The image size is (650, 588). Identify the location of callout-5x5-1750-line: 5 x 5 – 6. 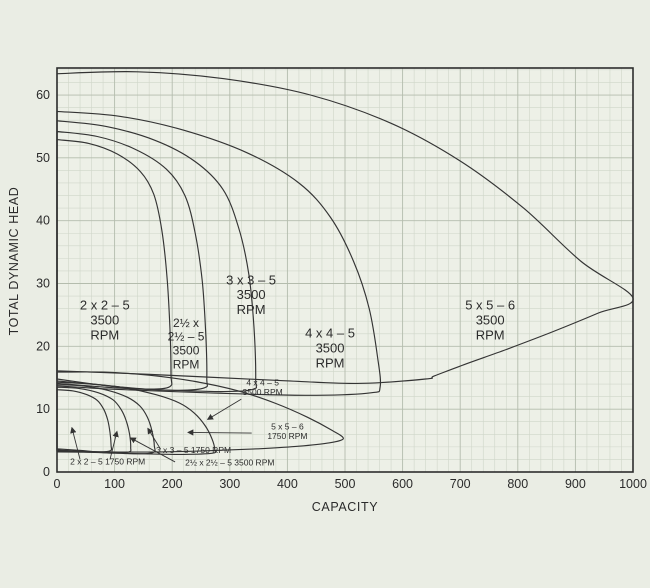
(287, 426).